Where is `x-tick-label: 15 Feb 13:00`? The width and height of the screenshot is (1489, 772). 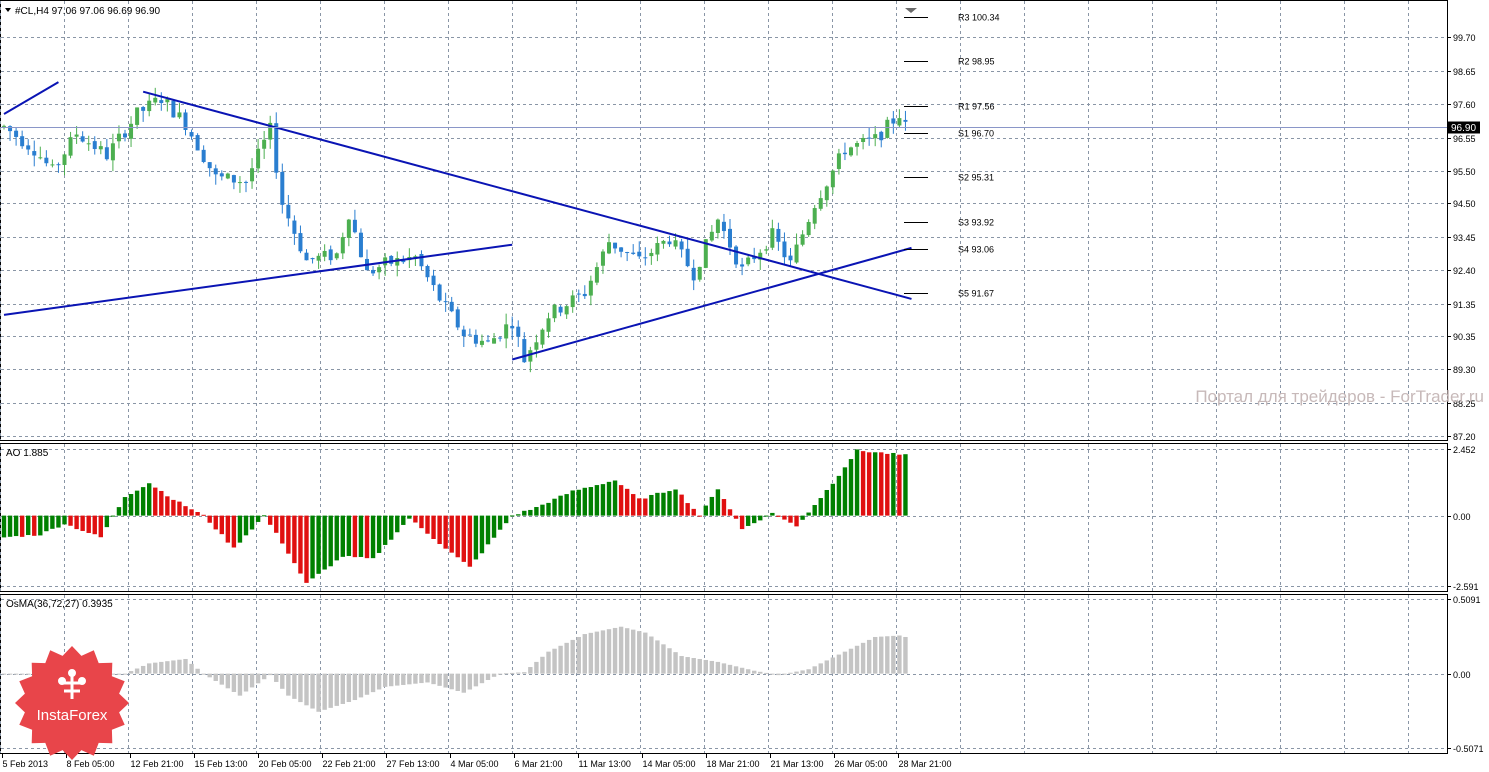
x-tick-label: 15 Feb 13:00 is located at coordinates (221, 764).